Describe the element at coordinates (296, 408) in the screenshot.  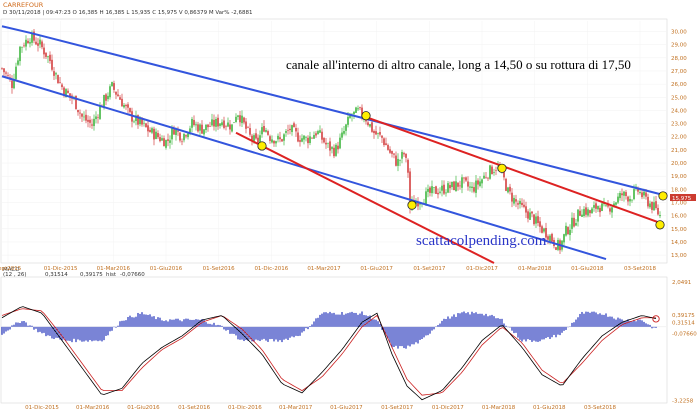
I see `macd-x-tick: 01-Mar2017` at that location.